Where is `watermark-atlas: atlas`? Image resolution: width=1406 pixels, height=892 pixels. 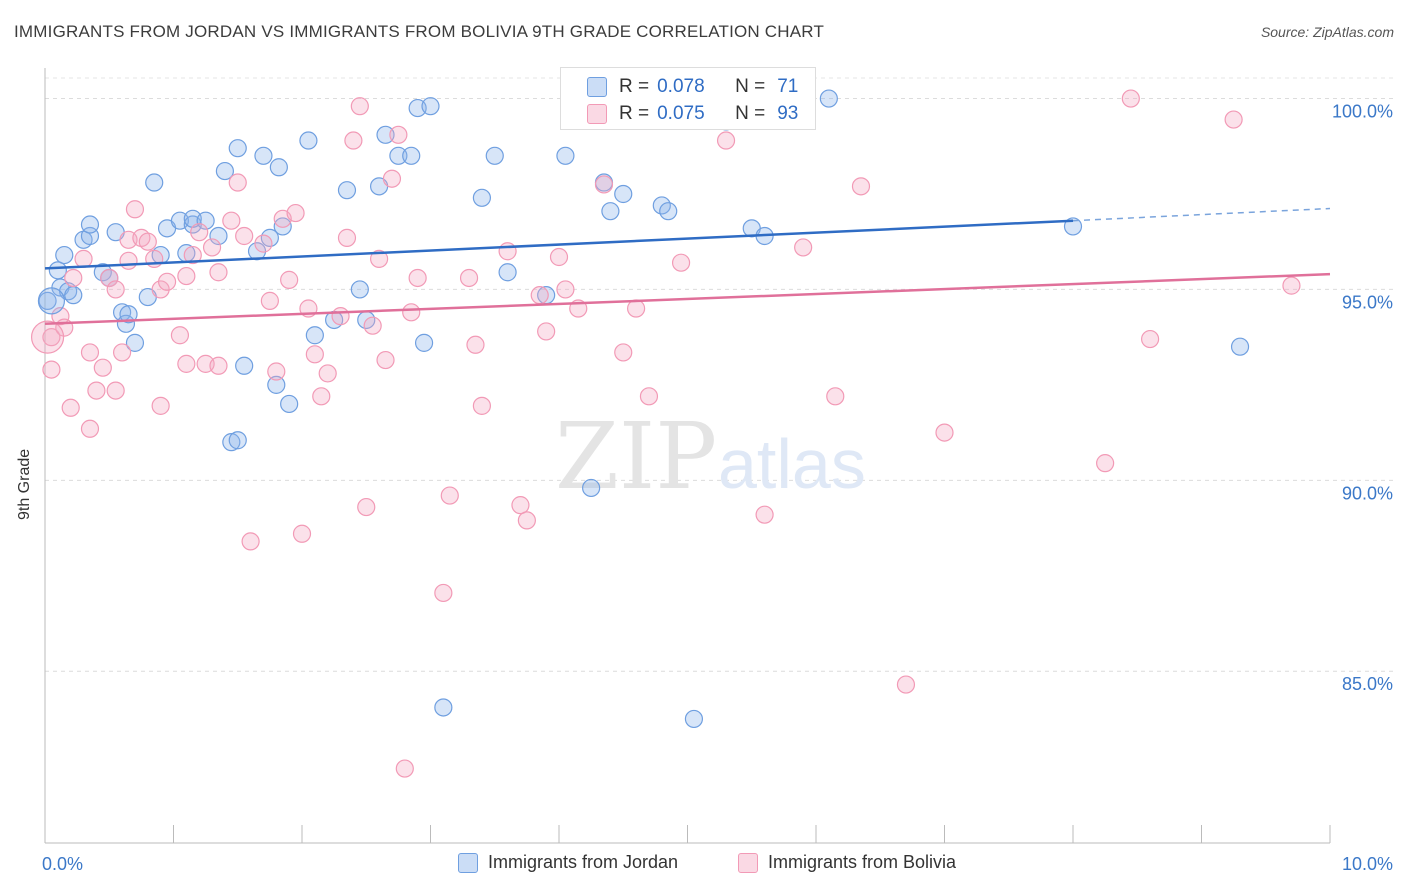
watermark-atlas: atlas is located at coordinates (792, 464).